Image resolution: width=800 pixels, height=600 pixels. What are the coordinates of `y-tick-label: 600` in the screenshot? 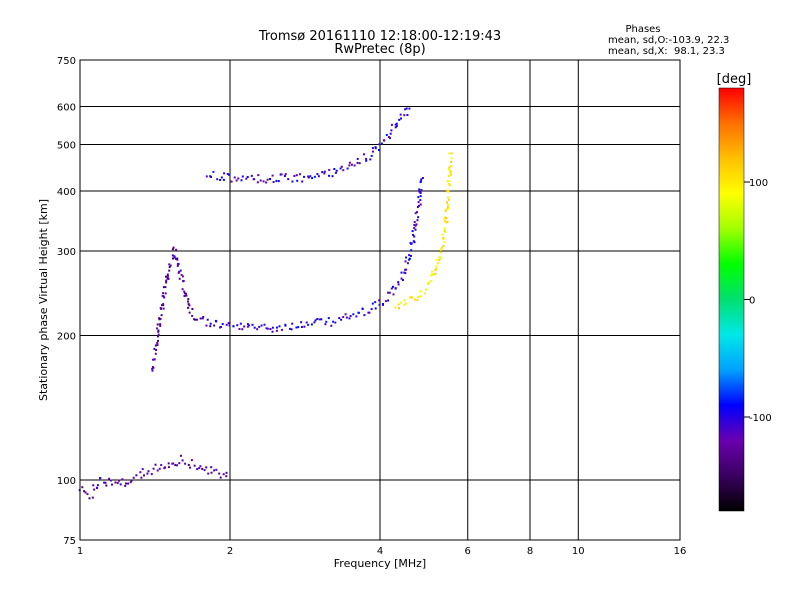 It's located at (66, 108).